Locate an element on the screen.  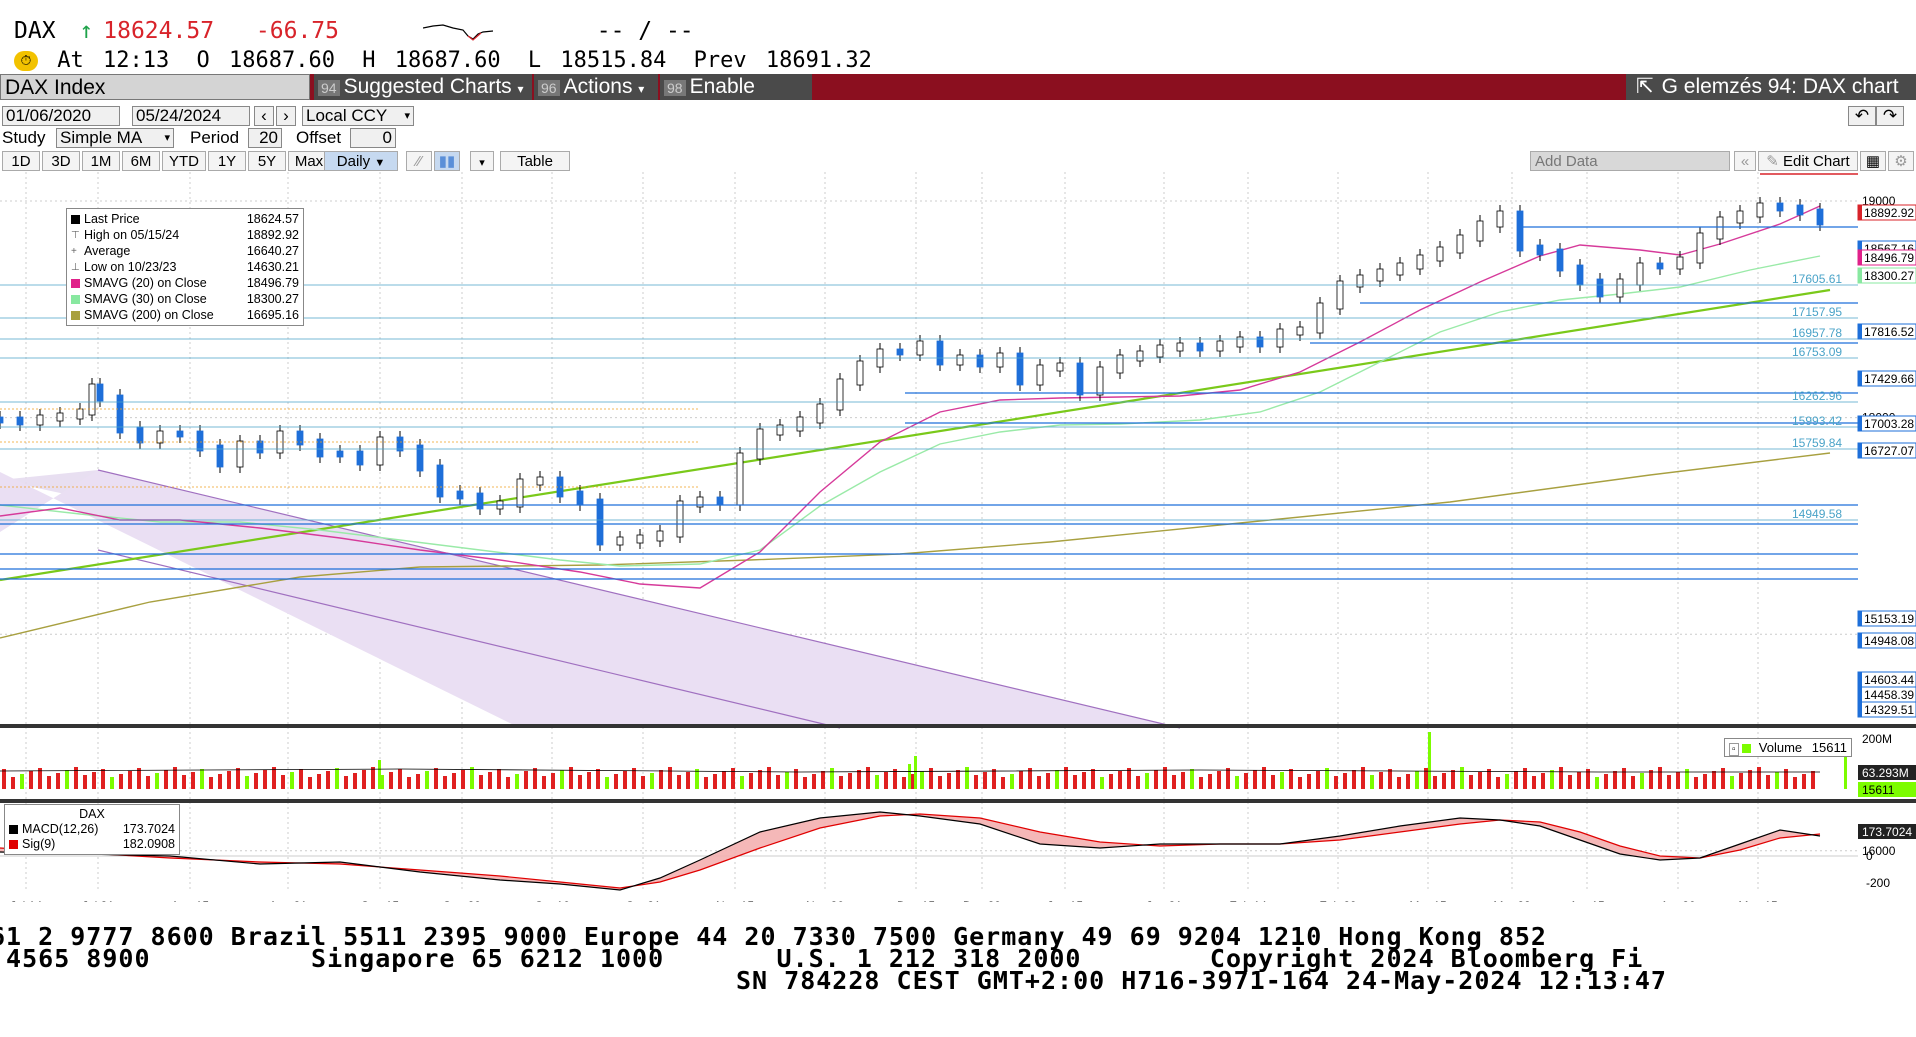
legend-value: 18624.57 is located at coordinates (272, 219).